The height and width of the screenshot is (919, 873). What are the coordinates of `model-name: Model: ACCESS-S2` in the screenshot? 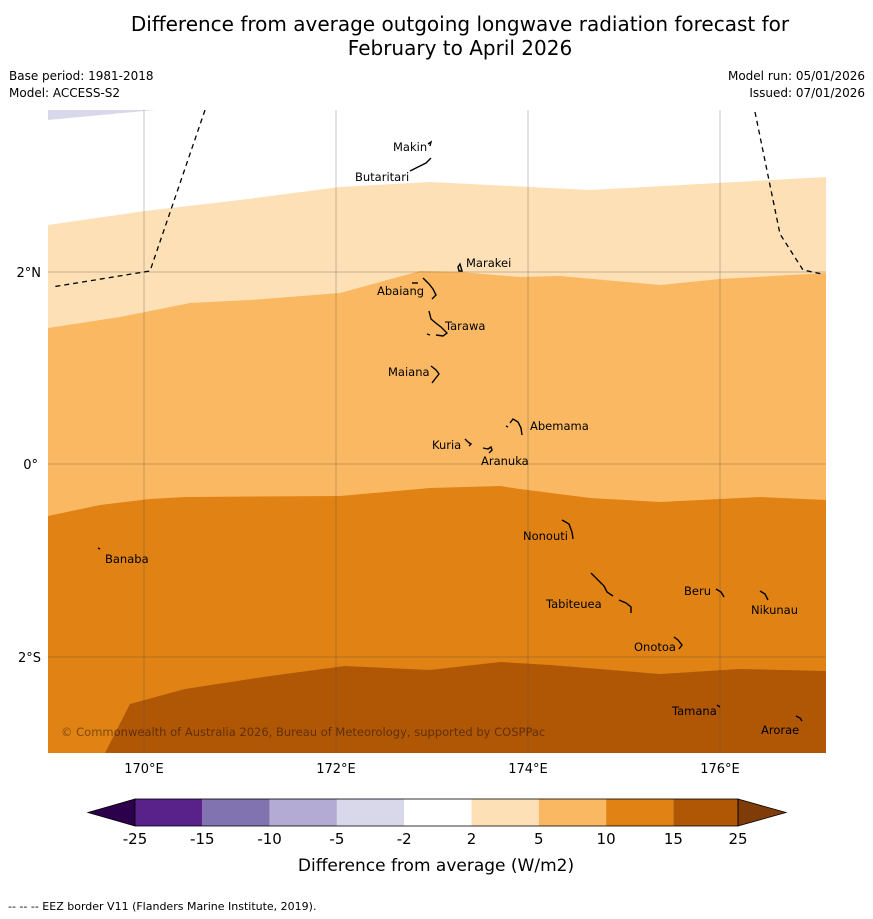 It's located at (65, 93).